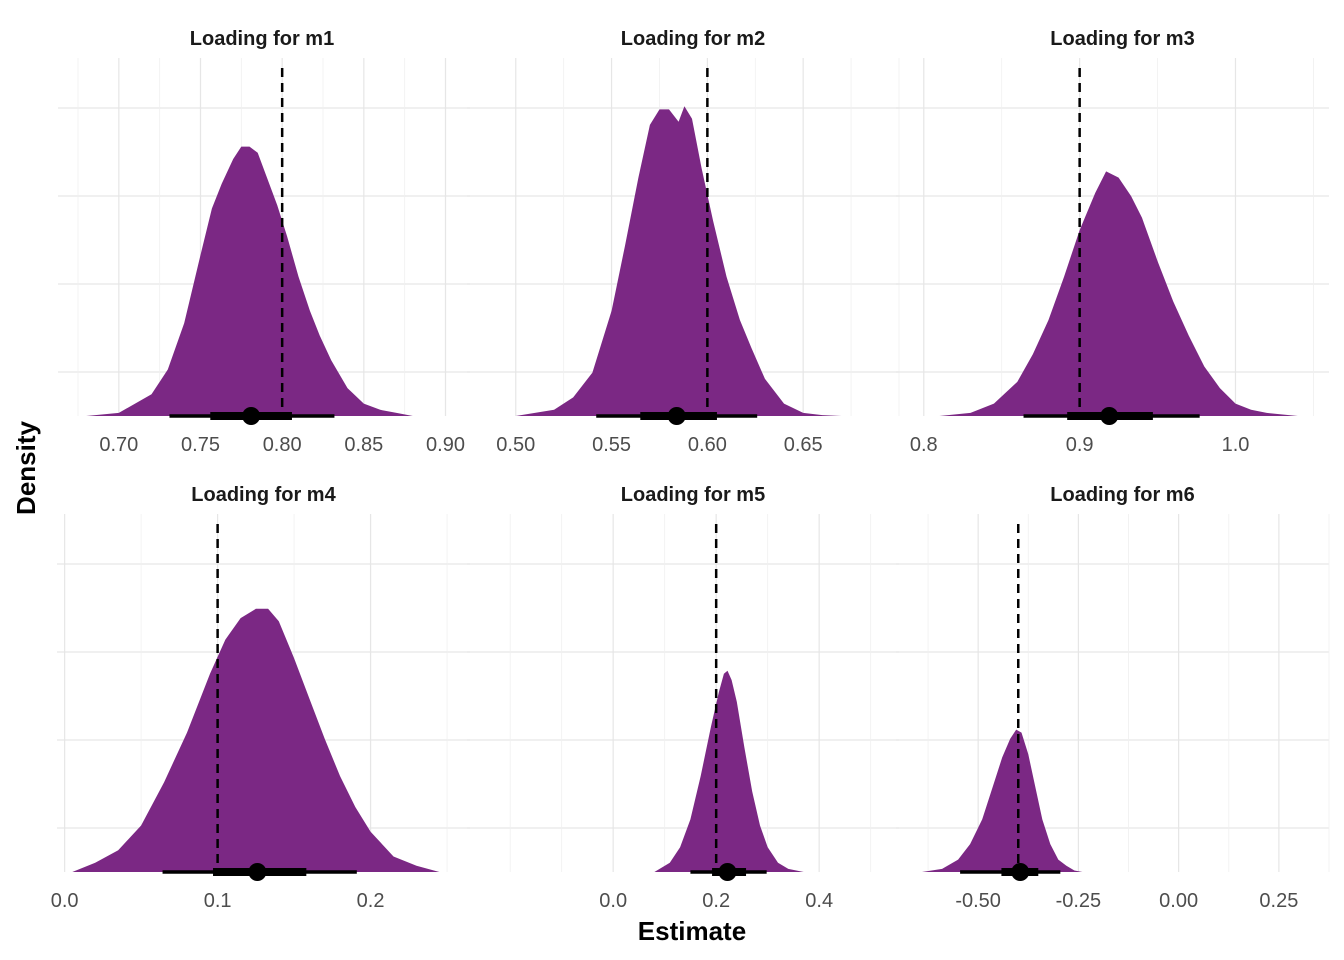  Describe the element at coordinates (26, 468) in the screenshot. I see `y-axis-title: Density` at that location.